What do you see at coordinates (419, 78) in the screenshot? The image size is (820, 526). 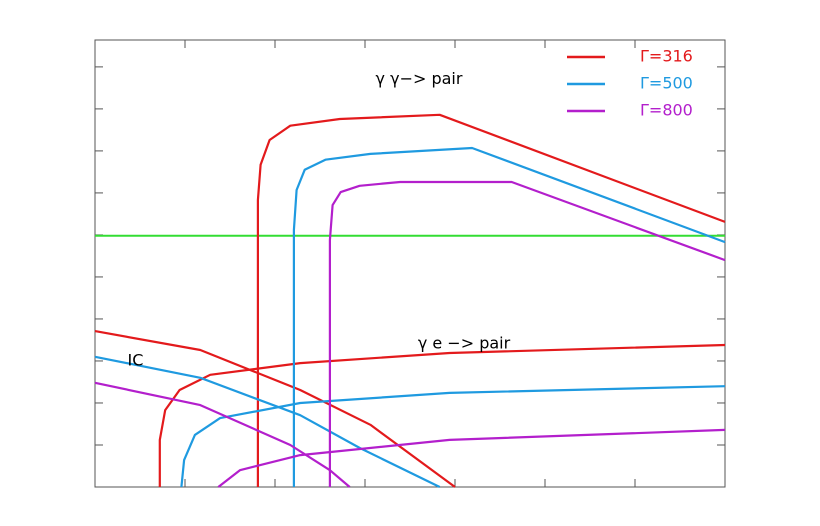 I see `annotation: γ γ−> pair` at bounding box center [419, 78].